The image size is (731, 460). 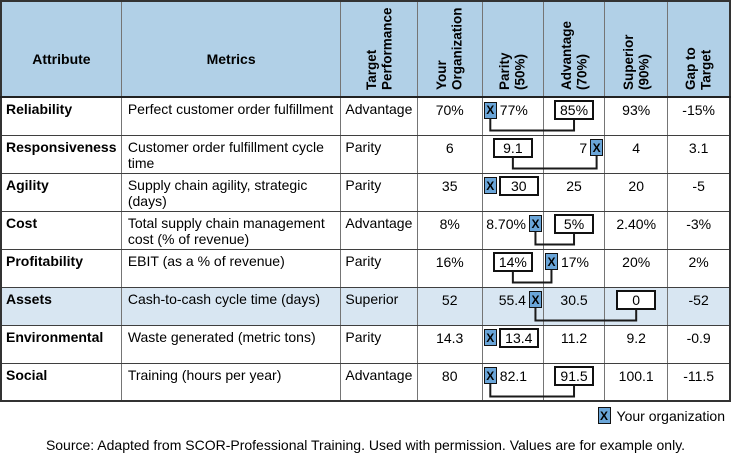 What do you see at coordinates (61, 49) in the screenshot?
I see `col-header-attribute: Attribute` at bounding box center [61, 49].